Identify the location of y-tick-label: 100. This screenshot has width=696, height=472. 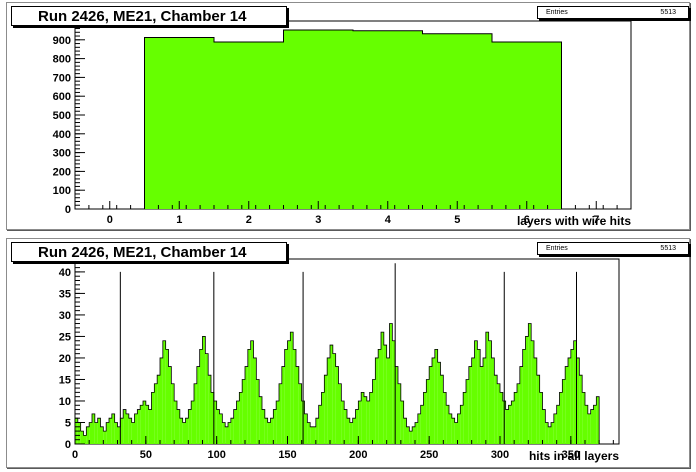
(62, 191).